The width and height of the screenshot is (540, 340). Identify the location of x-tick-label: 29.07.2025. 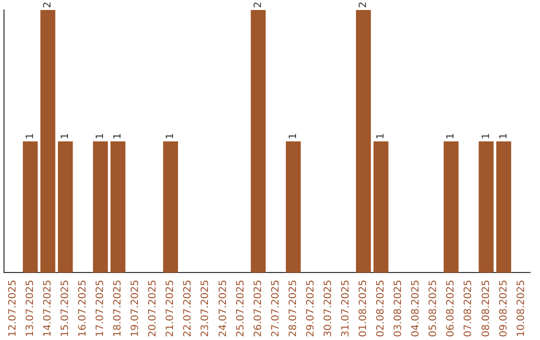
(310, 309).